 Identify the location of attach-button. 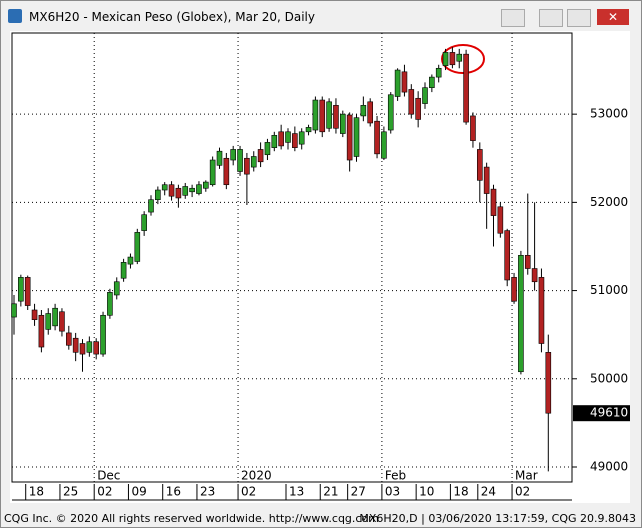
(513, 18).